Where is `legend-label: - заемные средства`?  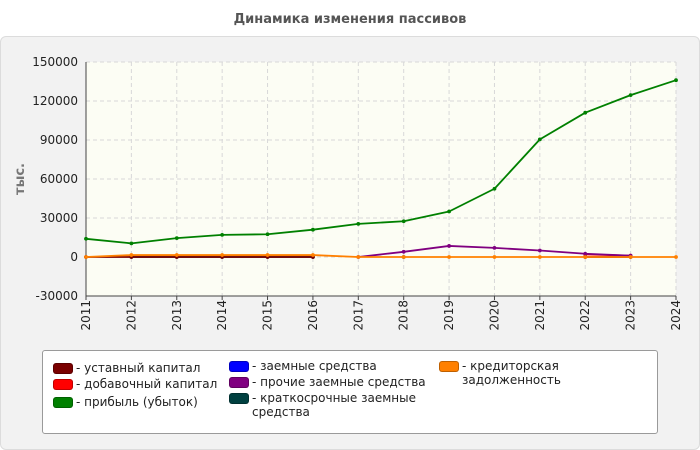
legend-label: - заемные средства is located at coordinates (314, 366).